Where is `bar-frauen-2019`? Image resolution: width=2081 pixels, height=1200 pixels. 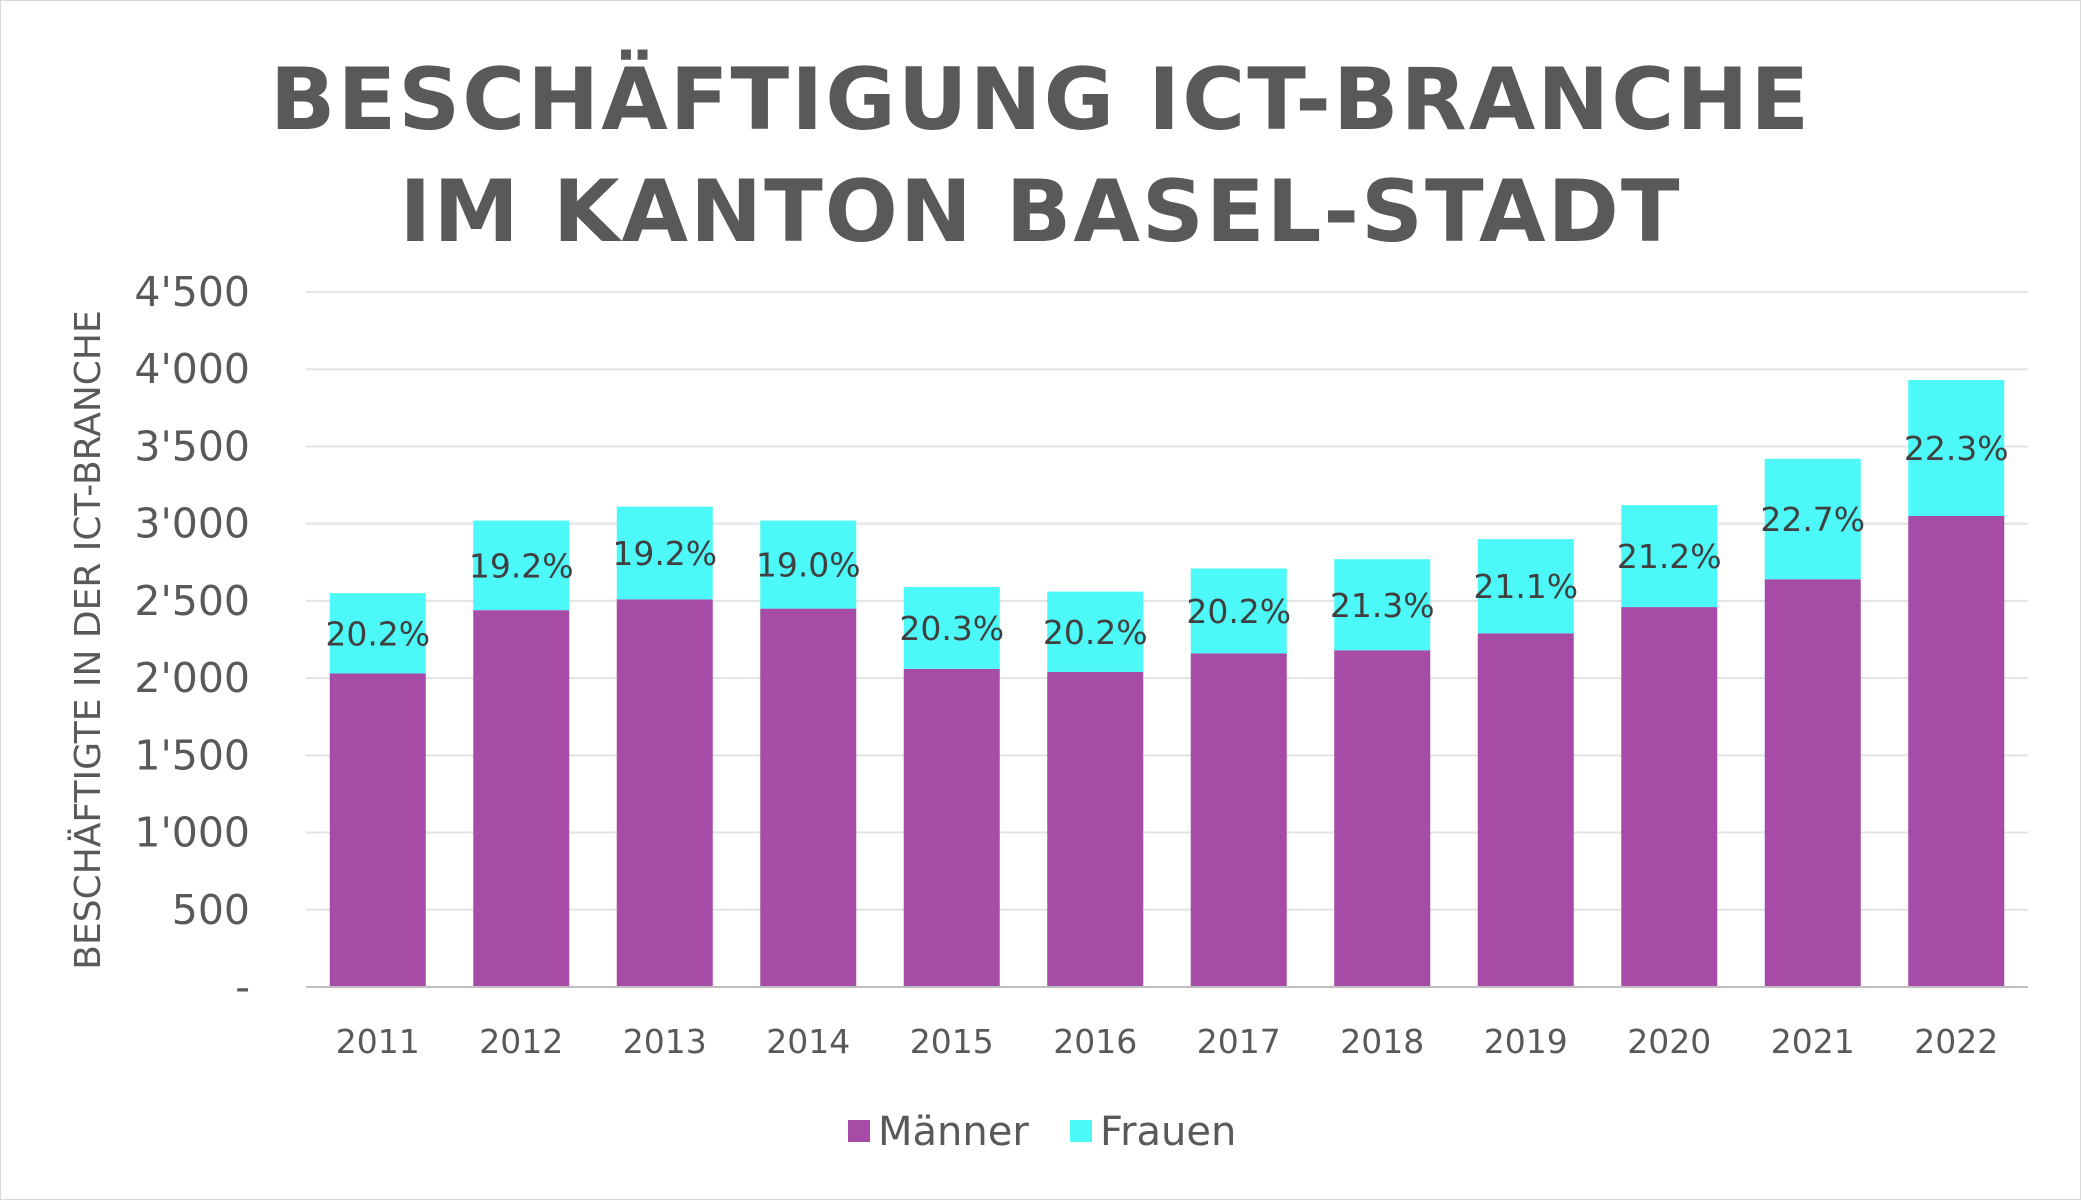
bar-frauen-2019 is located at coordinates (1525, 586).